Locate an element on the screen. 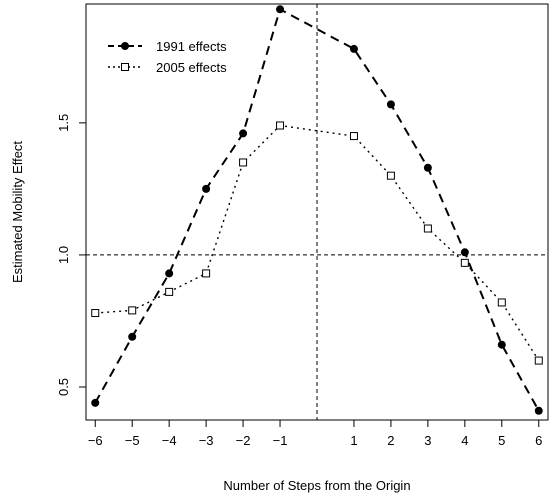  y-axis-title: Estimated Mobility Effect is located at coordinates (17, 212).